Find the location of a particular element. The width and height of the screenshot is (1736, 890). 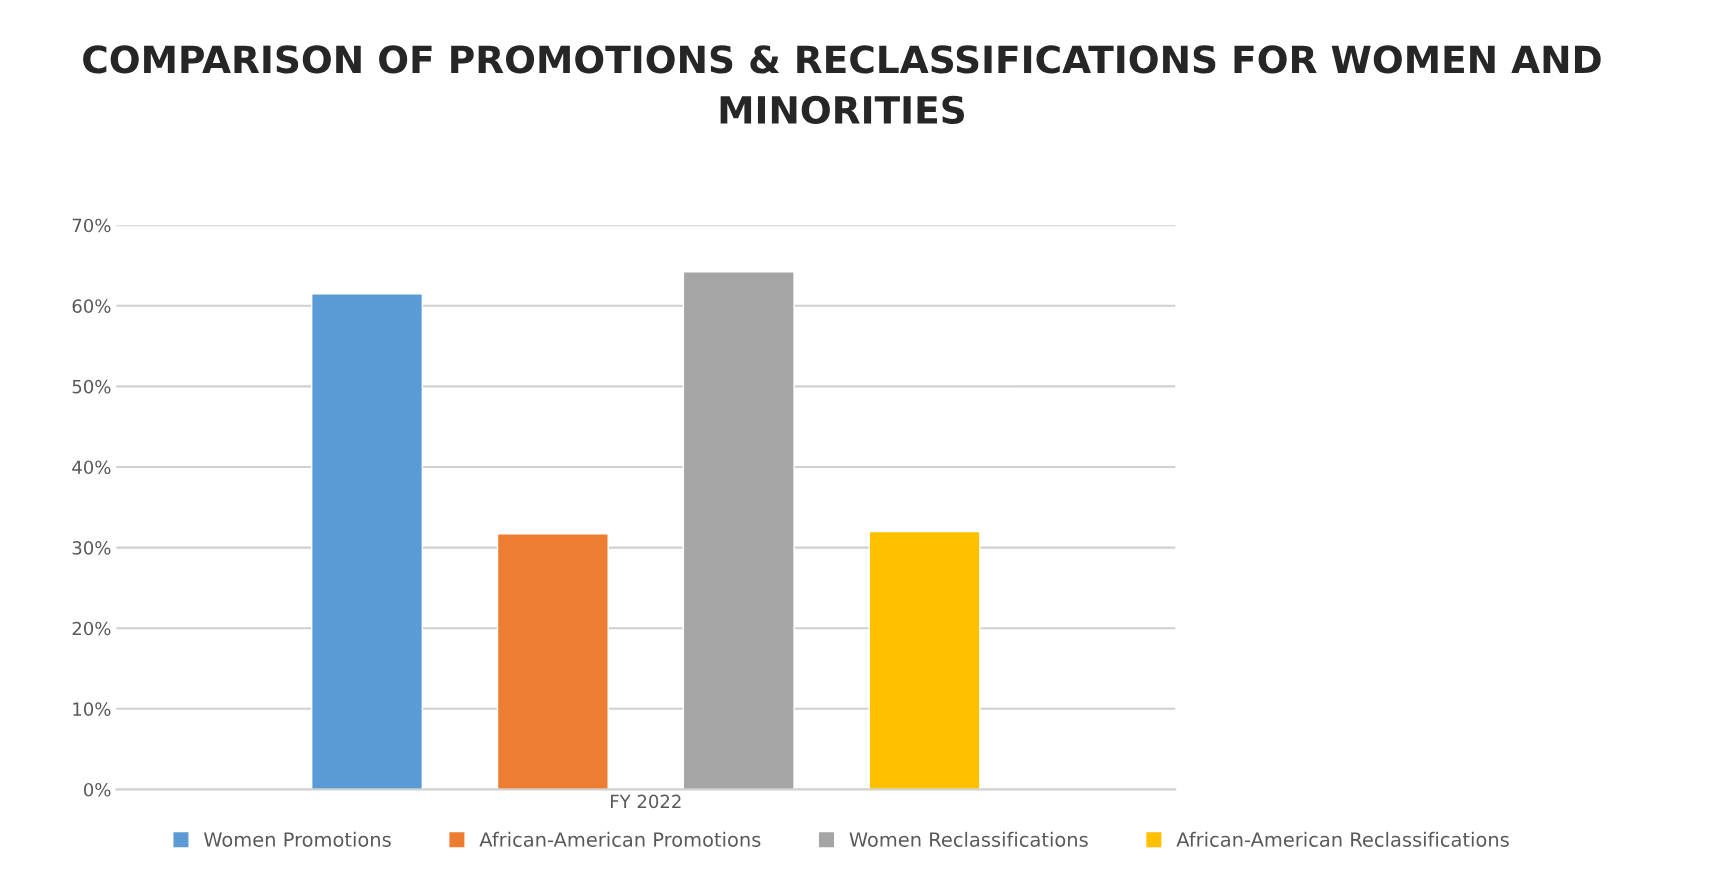

legend-label: African-American Reclassifications is located at coordinates (1342, 839).